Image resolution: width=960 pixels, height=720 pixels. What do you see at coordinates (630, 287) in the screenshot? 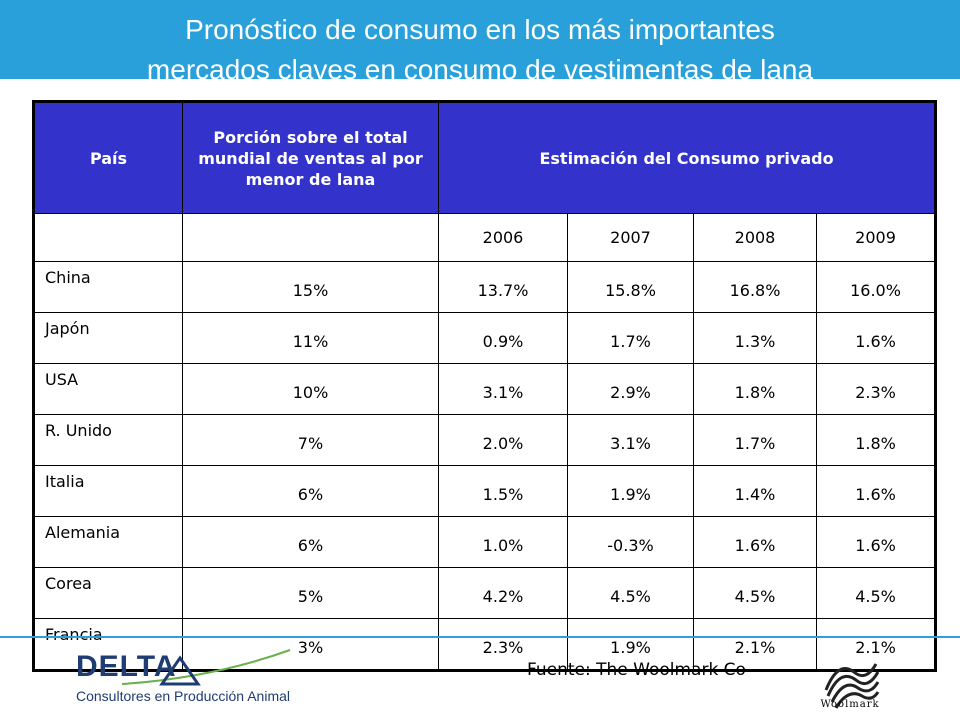
I see `value-cell: 15.8%` at bounding box center [630, 287].